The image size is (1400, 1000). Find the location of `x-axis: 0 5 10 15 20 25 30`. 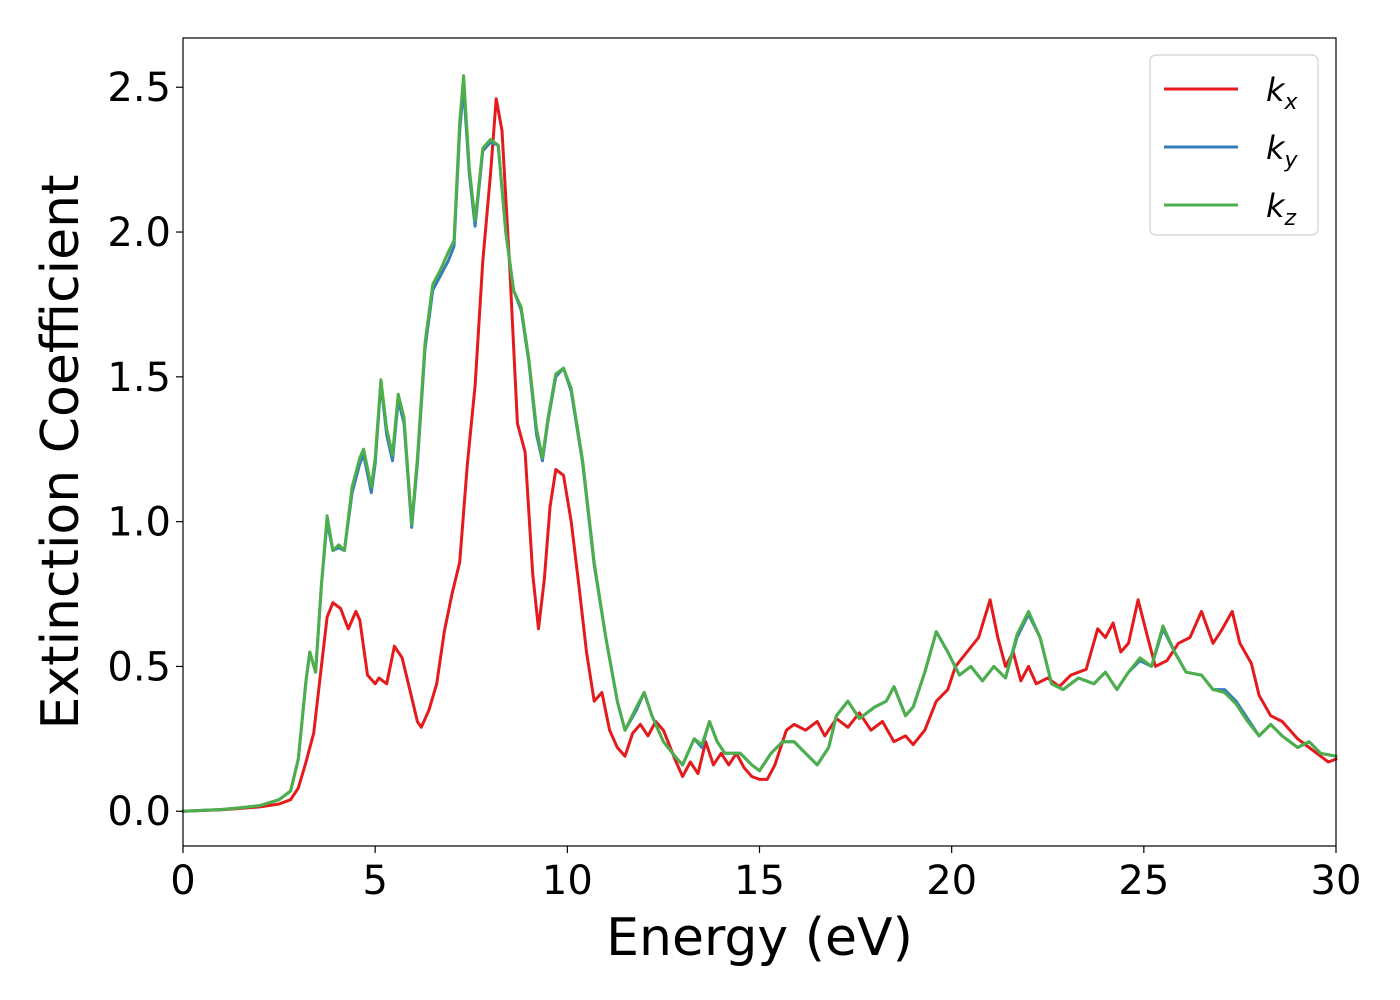

x-axis: 0 5 10 15 20 25 30 is located at coordinates (765, 875).